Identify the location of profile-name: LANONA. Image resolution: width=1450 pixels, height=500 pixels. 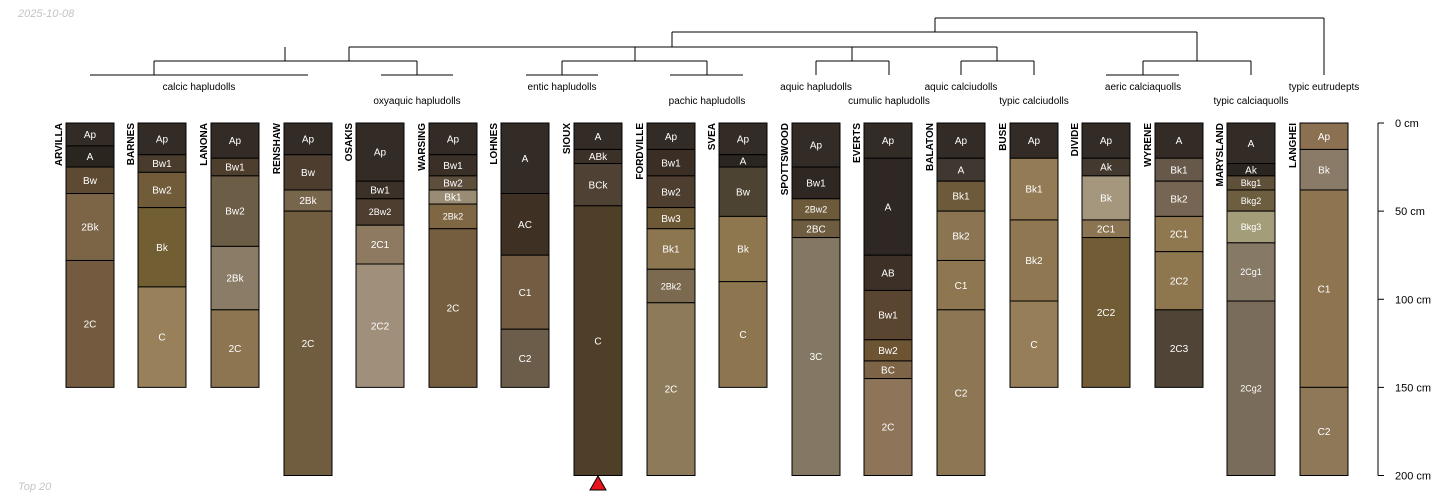
(204, 144).